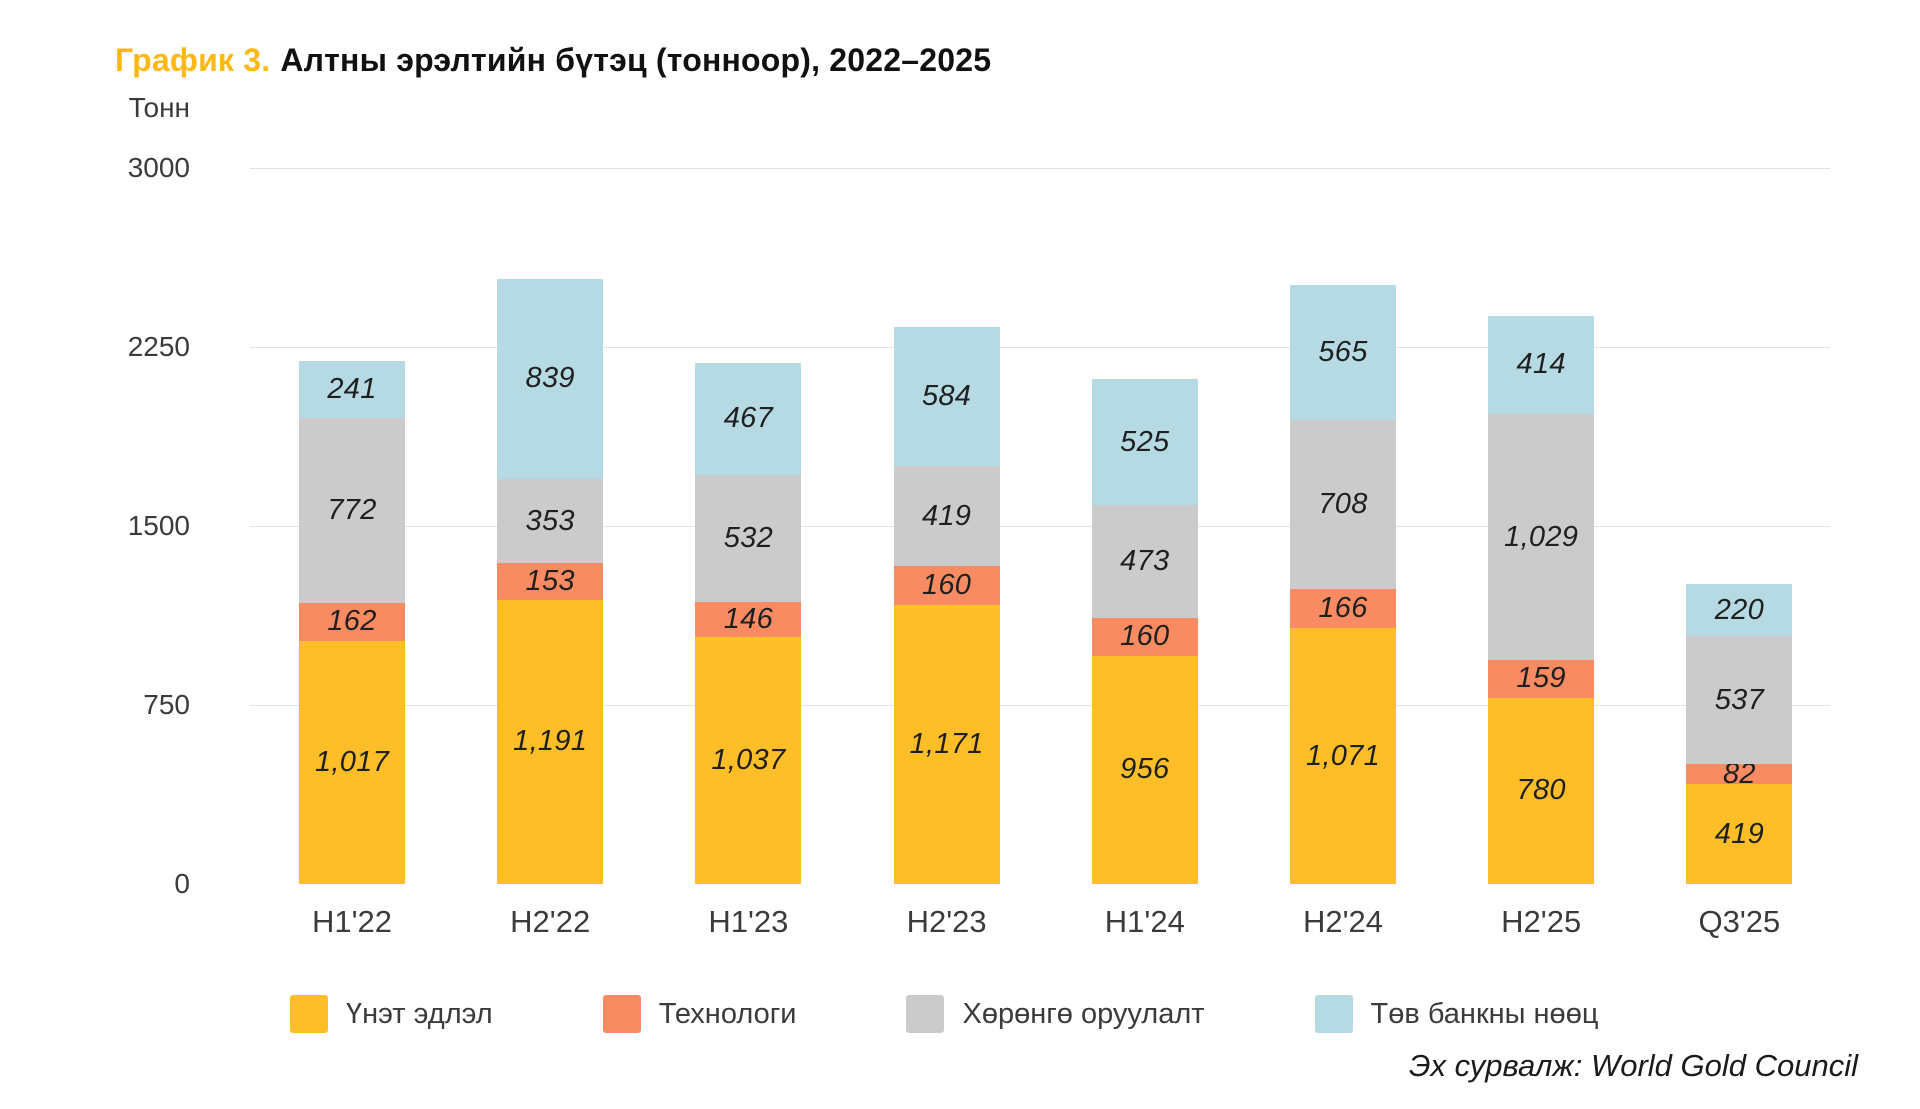  I want to click on x-axis-label: H2'25, so click(1541, 921).